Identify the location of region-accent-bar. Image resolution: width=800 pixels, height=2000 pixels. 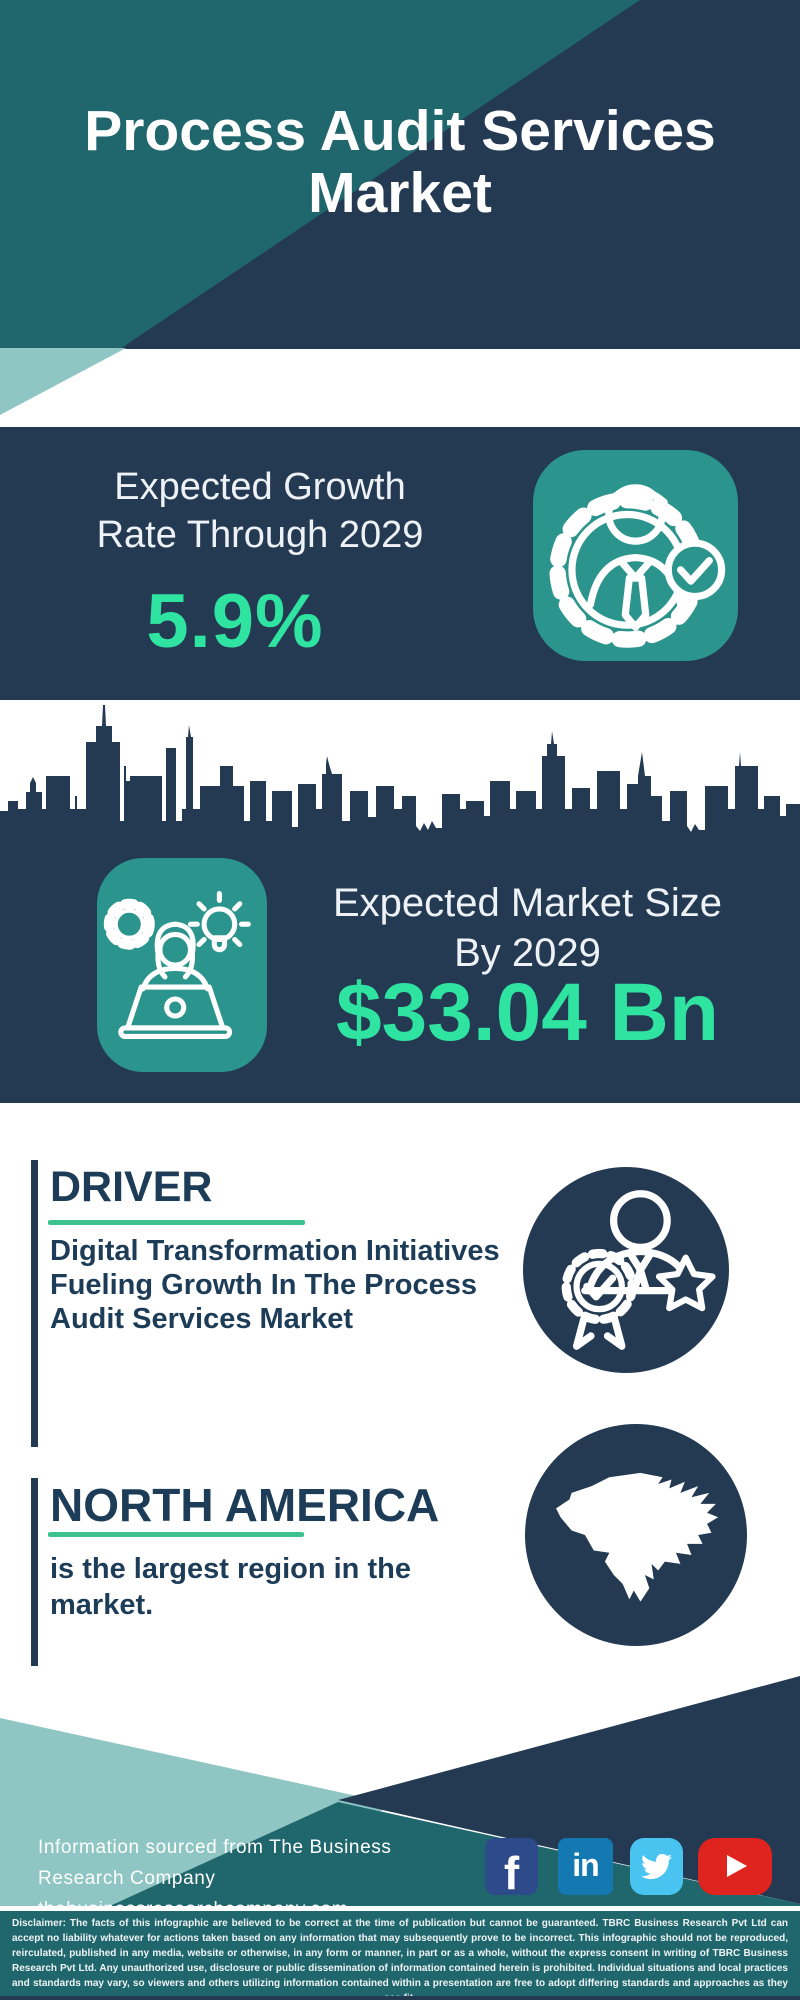
(34, 1572).